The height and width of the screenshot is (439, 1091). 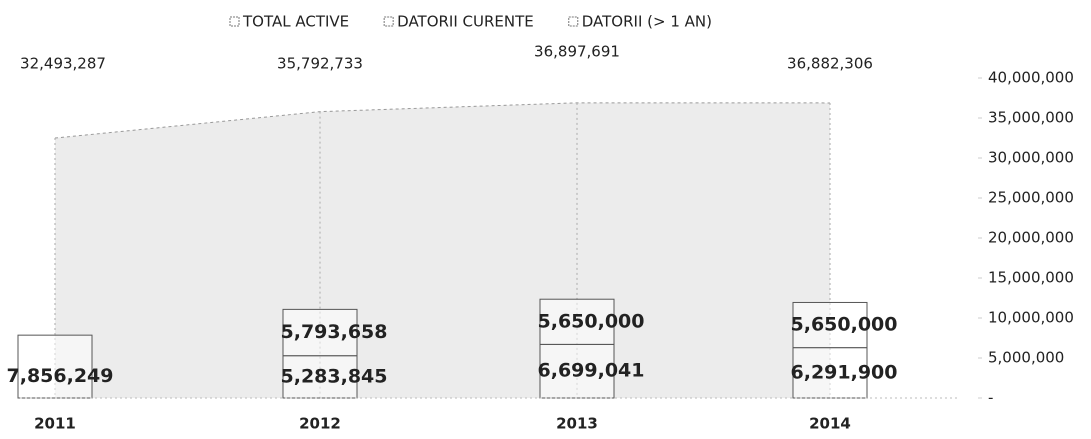 What do you see at coordinates (1031, 78) in the screenshot?
I see `y-tick-label: 40,000,000` at bounding box center [1031, 78].